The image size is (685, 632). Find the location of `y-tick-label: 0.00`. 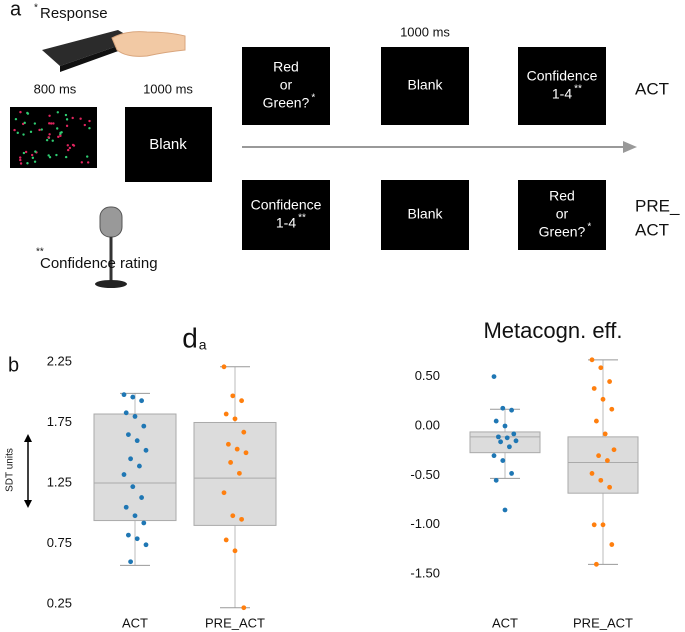

y-tick-label: 0.00 is located at coordinates (427, 424).